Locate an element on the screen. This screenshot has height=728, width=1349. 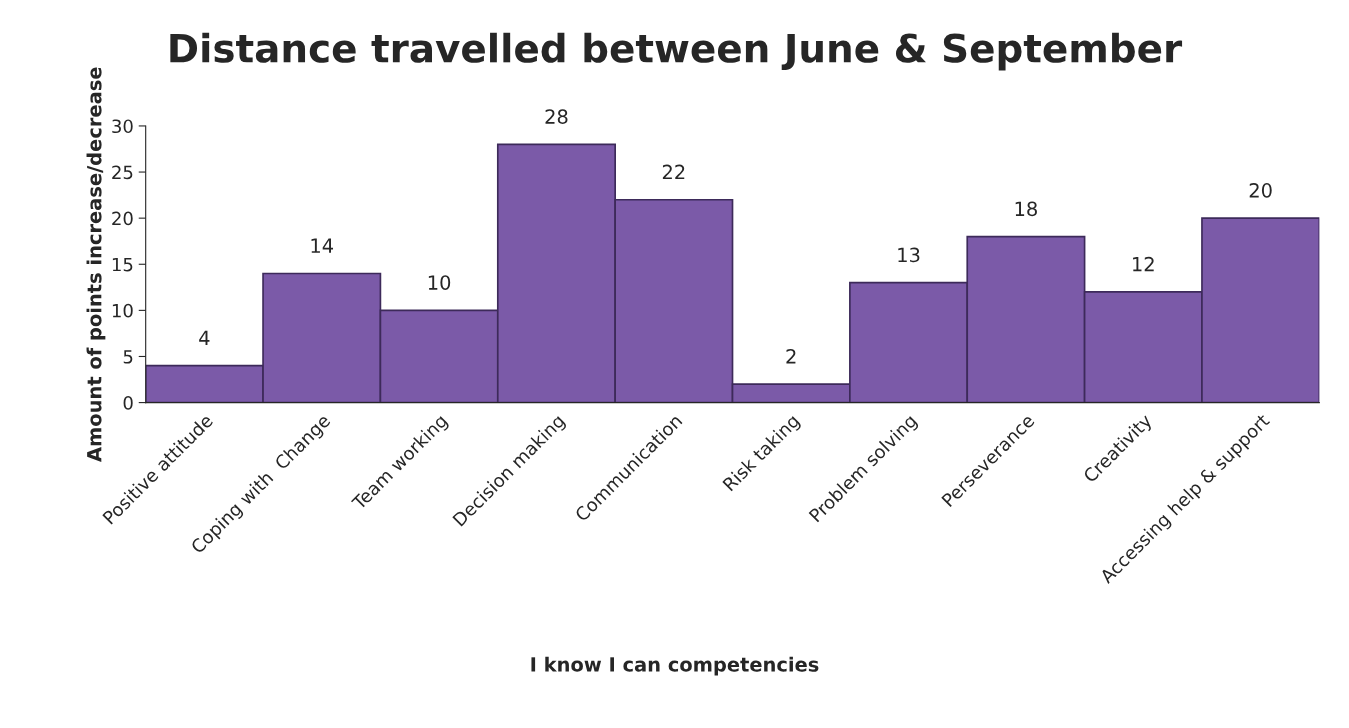
y-tick-label: 15 is located at coordinates (122, 264).